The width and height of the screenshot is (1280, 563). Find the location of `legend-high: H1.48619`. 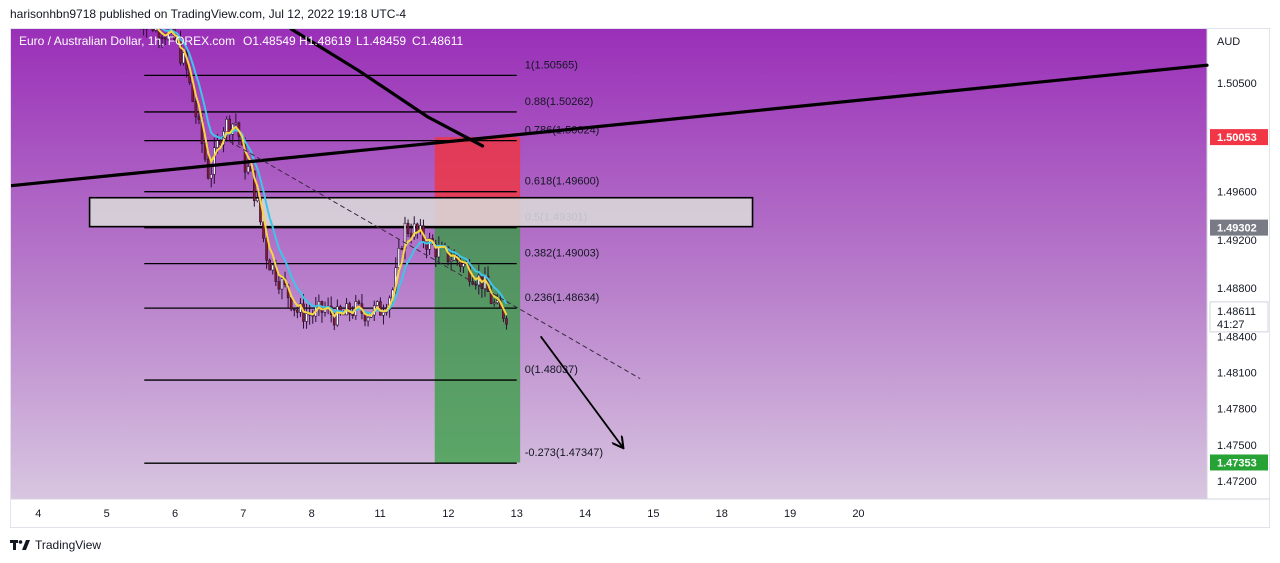

legend-high: H1.48619 is located at coordinates (325, 41).